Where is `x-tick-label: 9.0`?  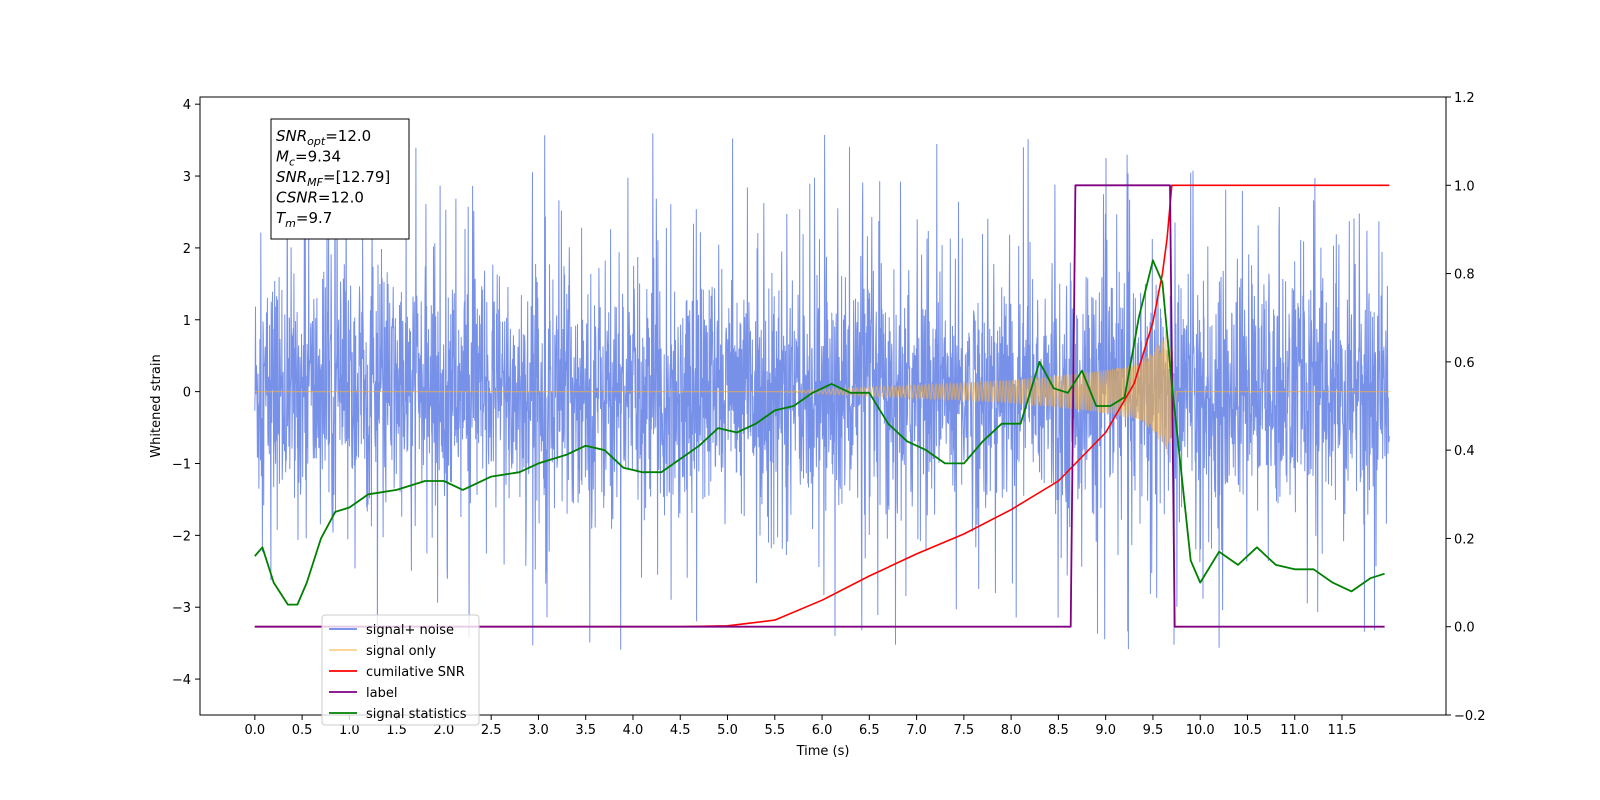
x-tick-label: 9.0 is located at coordinates (1105, 730).